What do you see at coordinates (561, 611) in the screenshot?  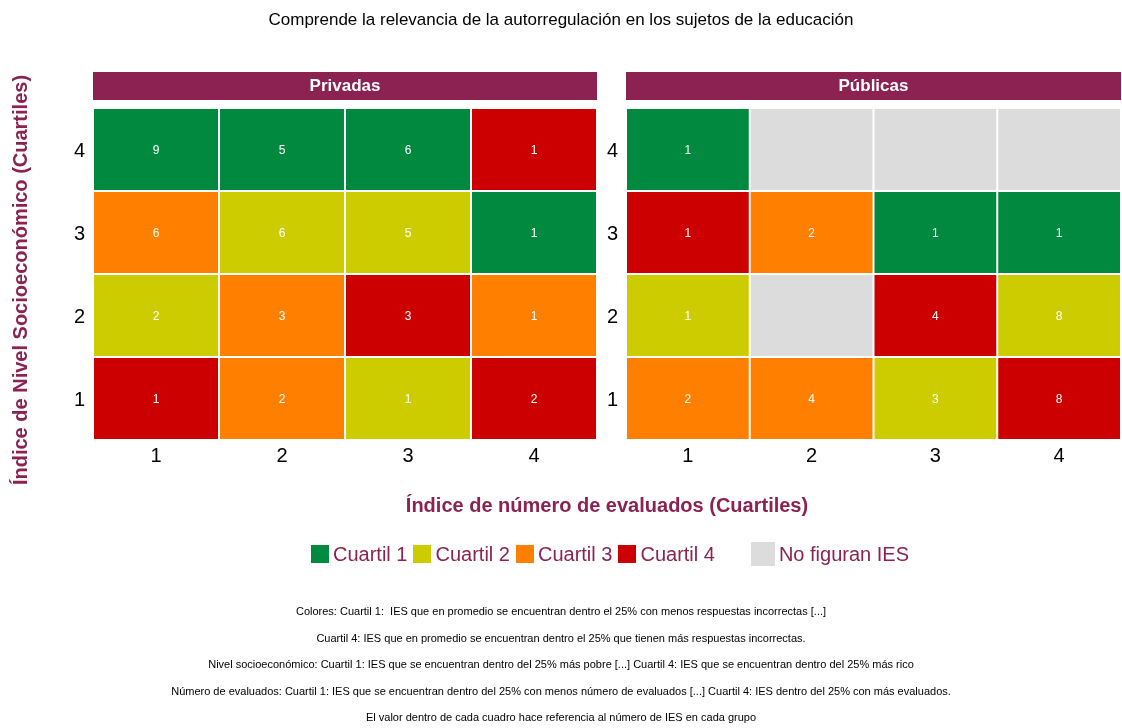 I see `text: Colores: Cuartil 1: IES que en promedio se encuentran dentro el 25% con menos respuestas incorrectas [...]` at bounding box center [561, 611].